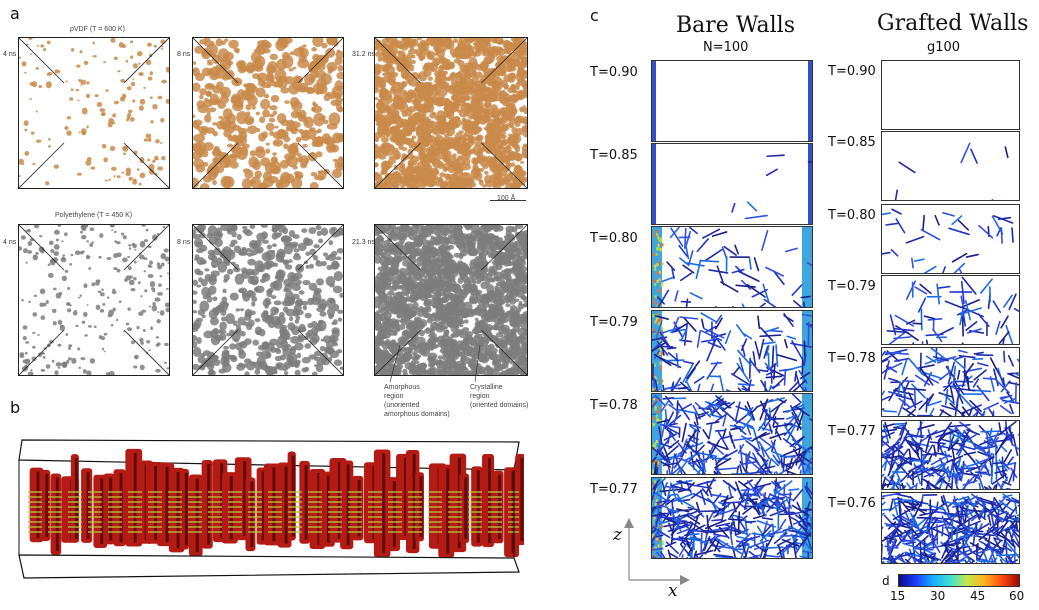 Image resolution: width=1039 pixels, height=610 pixels. Describe the element at coordinates (953, 23) in the screenshot. I see `grafted-walls-title: Grafted Walls` at that location.